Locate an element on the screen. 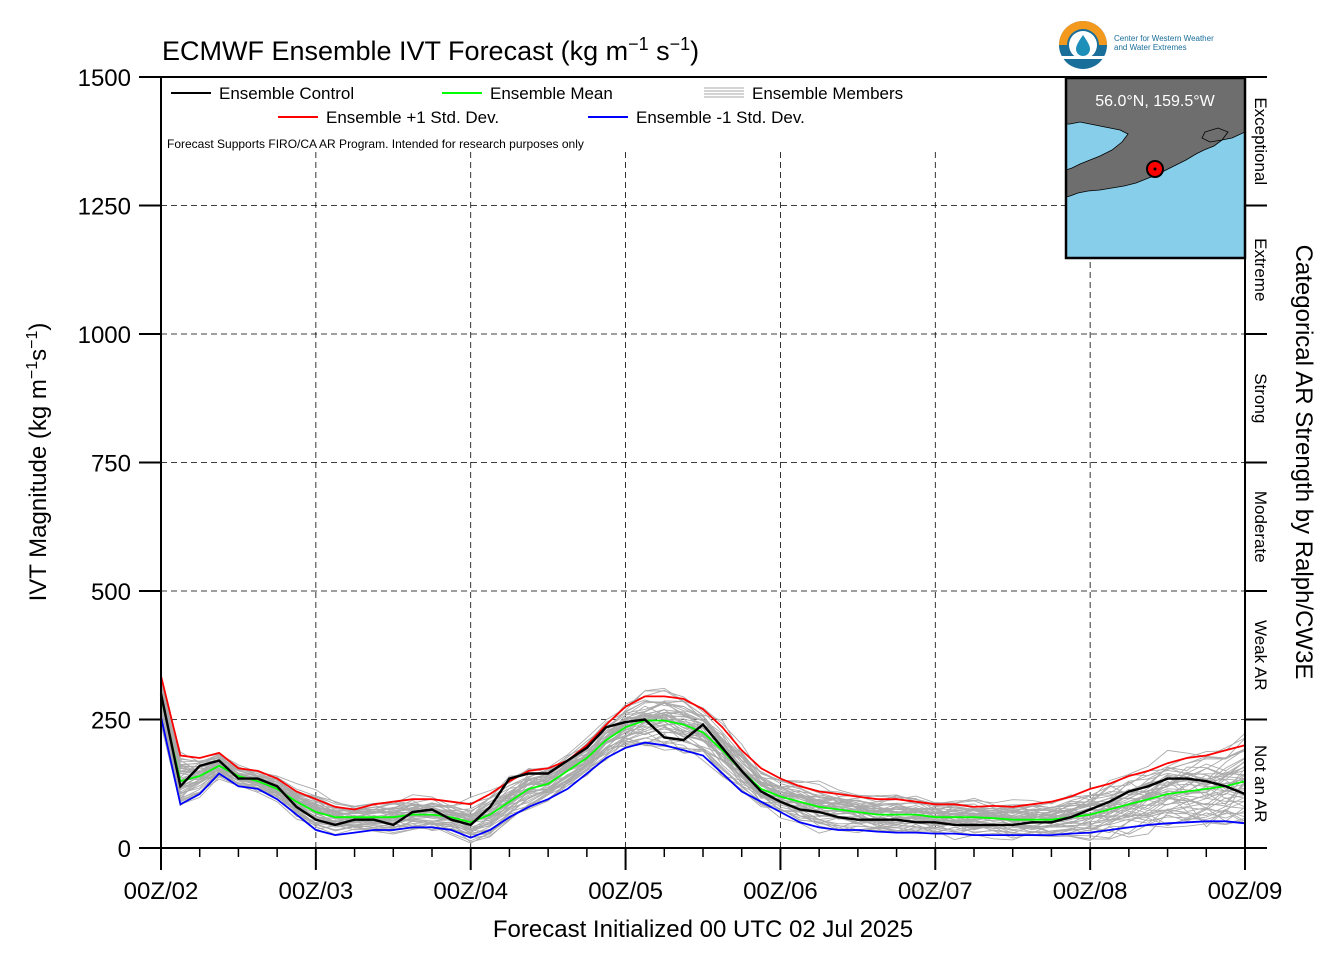  category-label: Weak AR is located at coordinates (1260, 655).